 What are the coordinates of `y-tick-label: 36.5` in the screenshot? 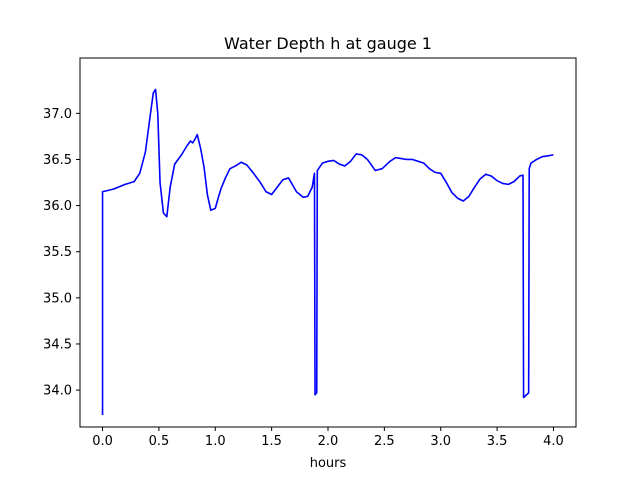 It's located at (57, 160).